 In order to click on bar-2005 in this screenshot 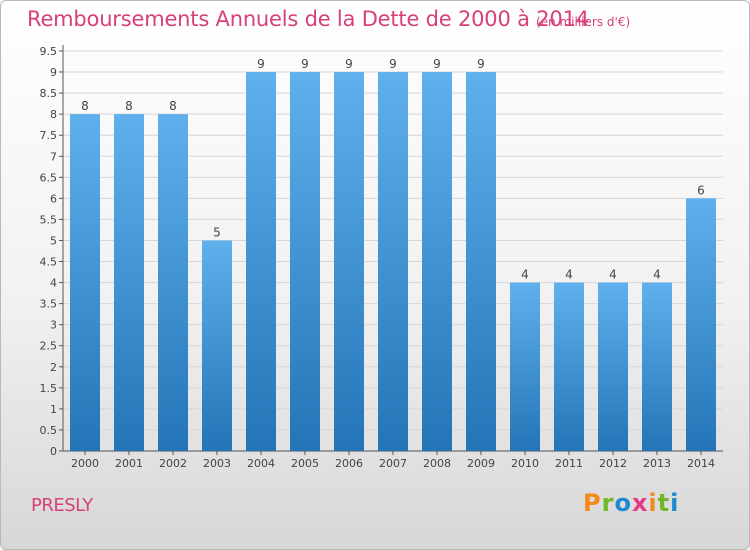, I will do `click(305, 261)`.